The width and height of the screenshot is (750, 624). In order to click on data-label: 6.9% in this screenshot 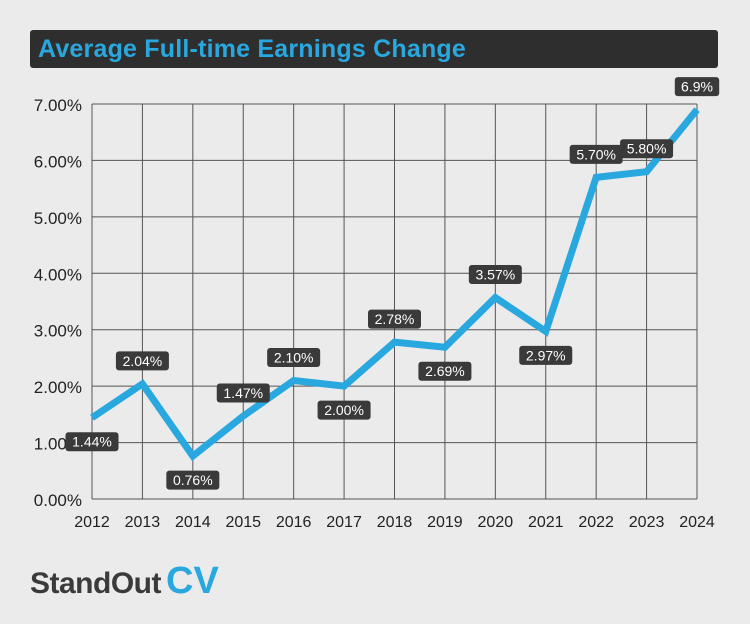, I will do `click(697, 87)`.